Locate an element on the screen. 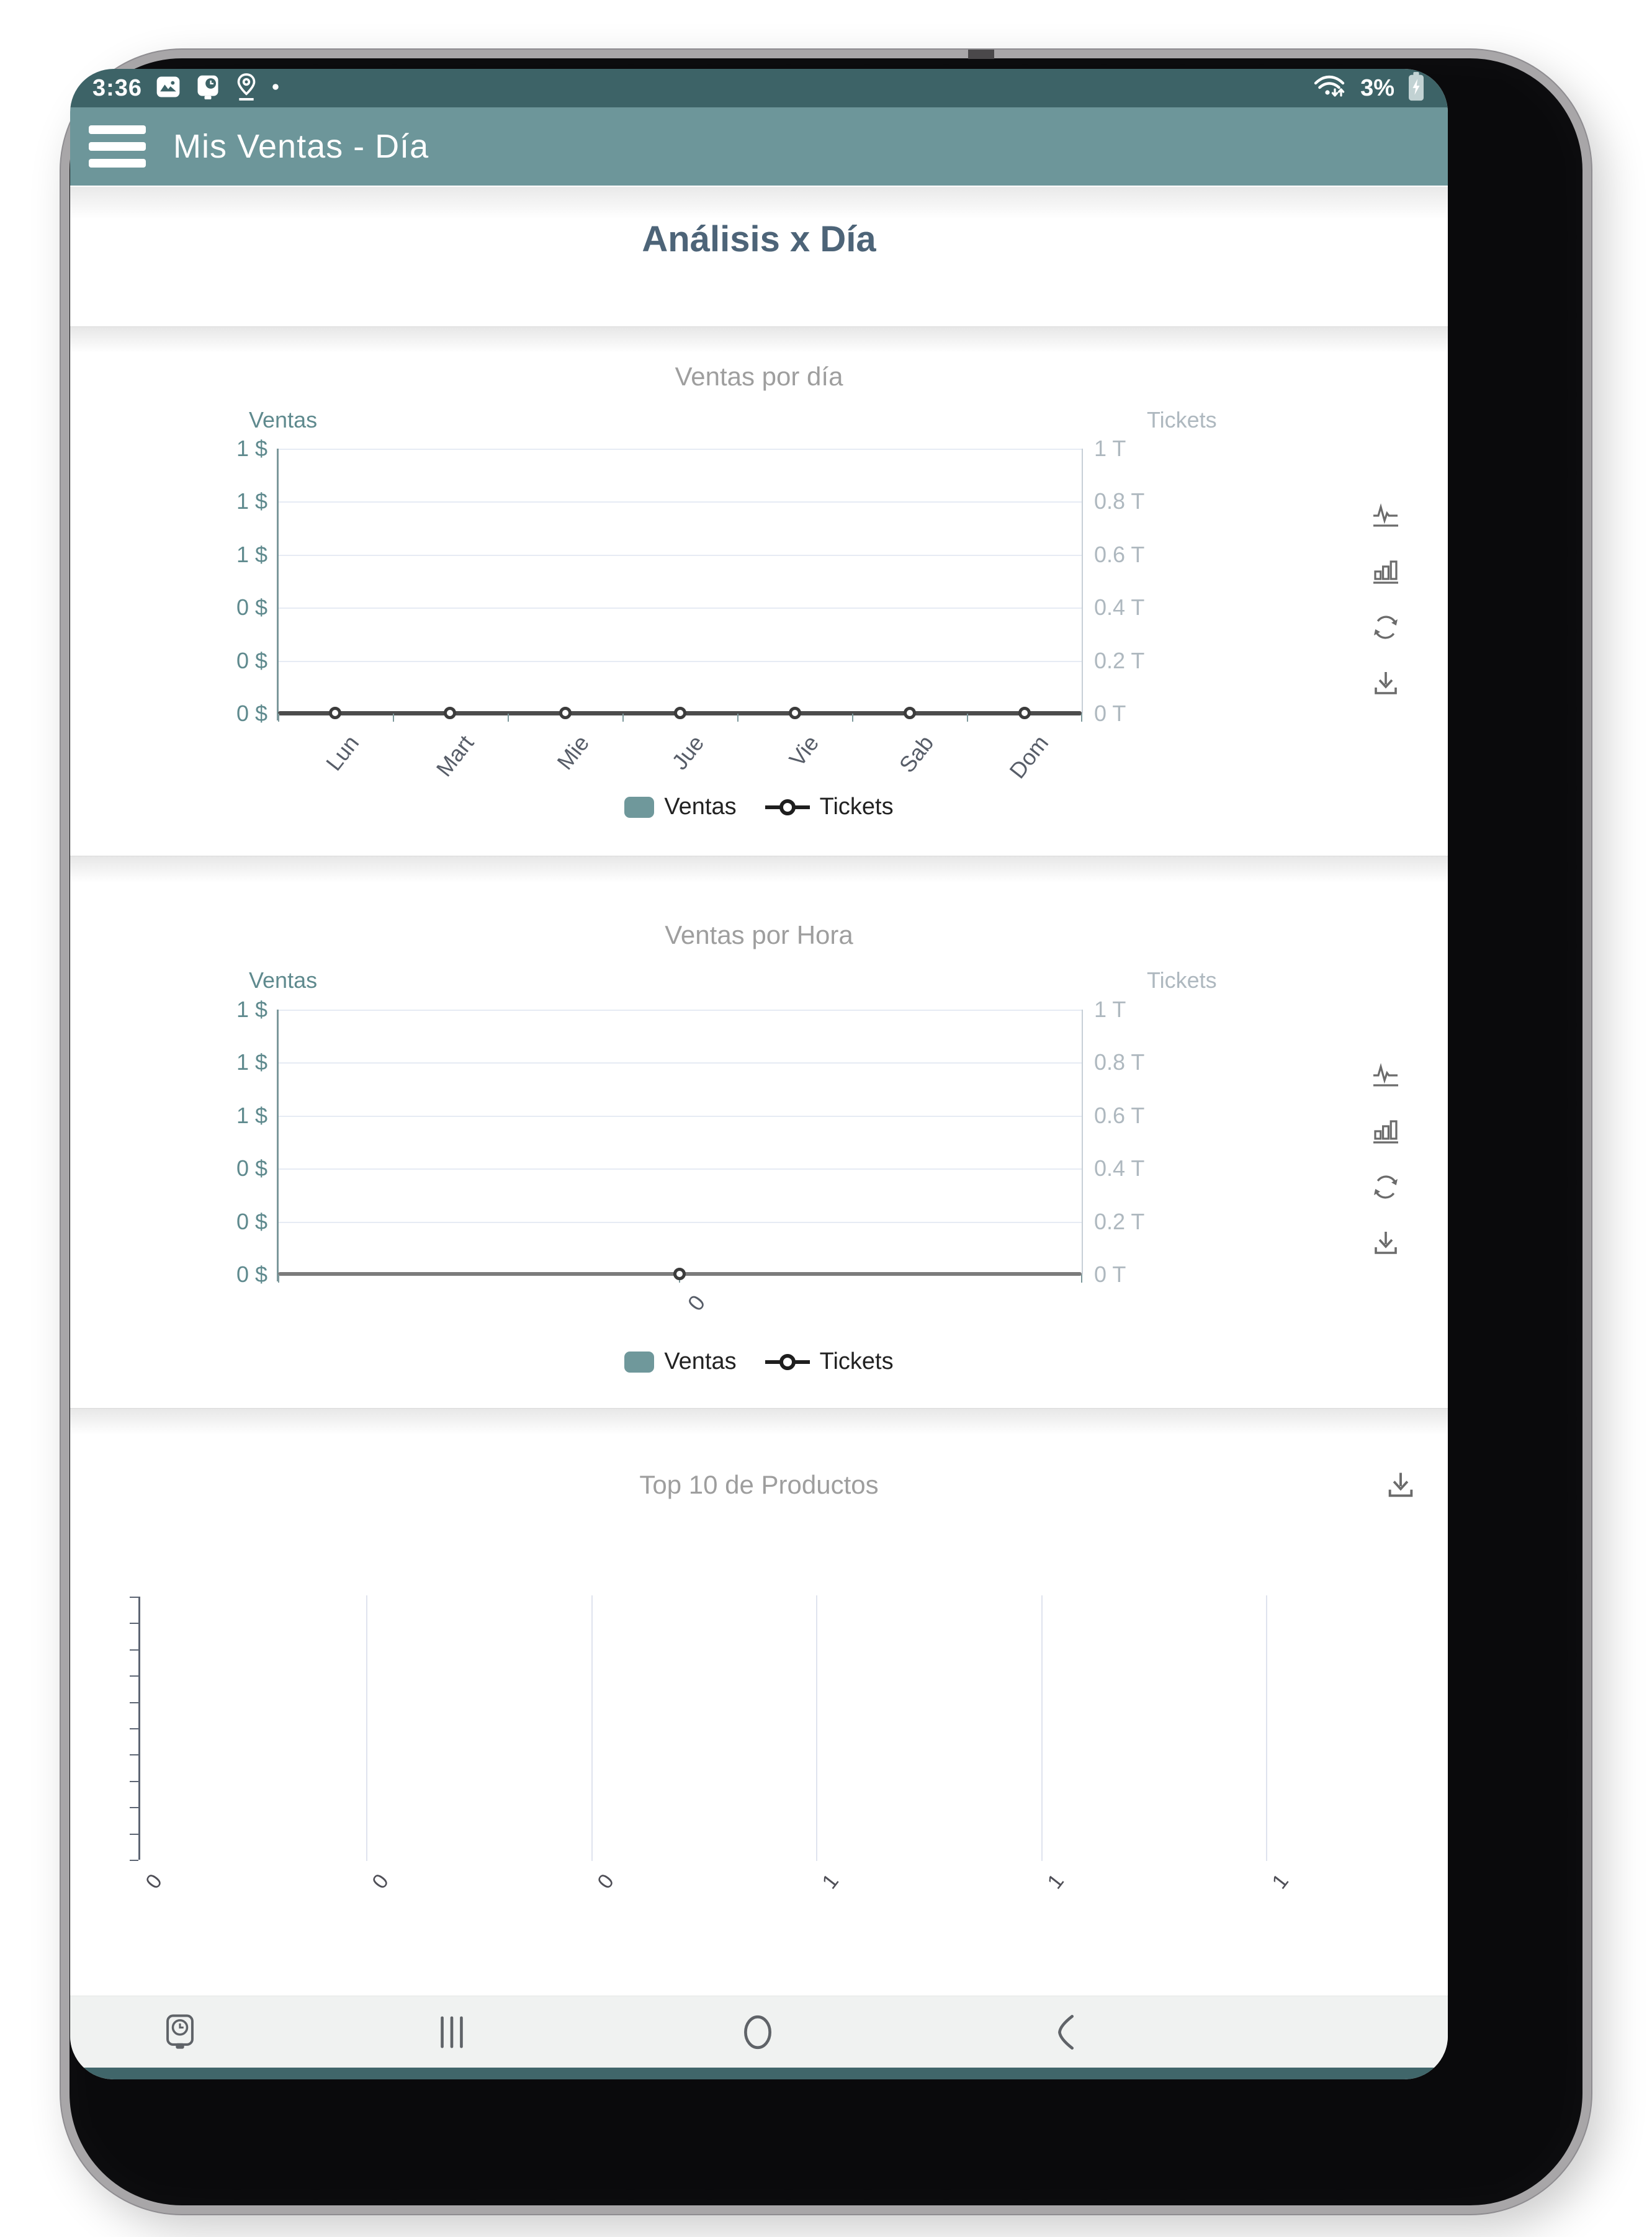 This screenshot has height=2237, width=1652. category-axis-line is located at coordinates (139, 1729).